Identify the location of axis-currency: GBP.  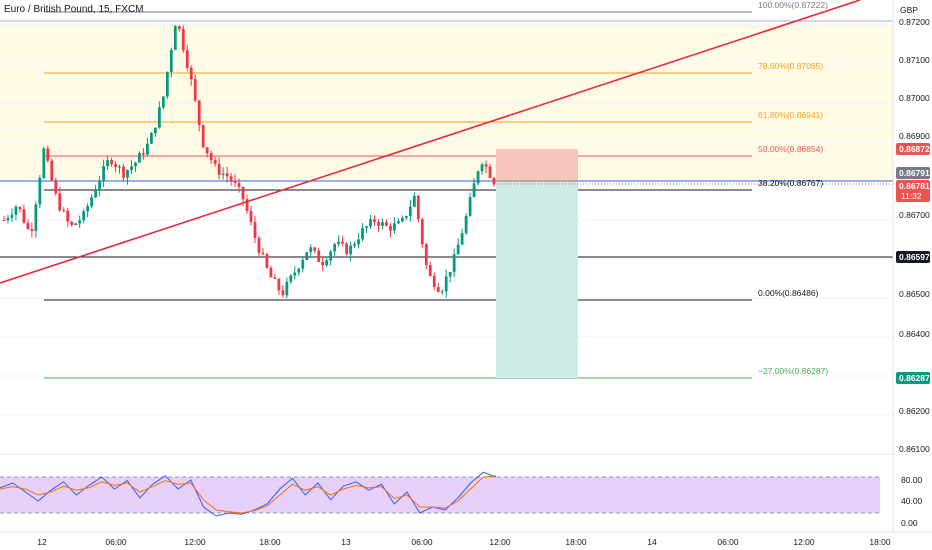
(909, 10).